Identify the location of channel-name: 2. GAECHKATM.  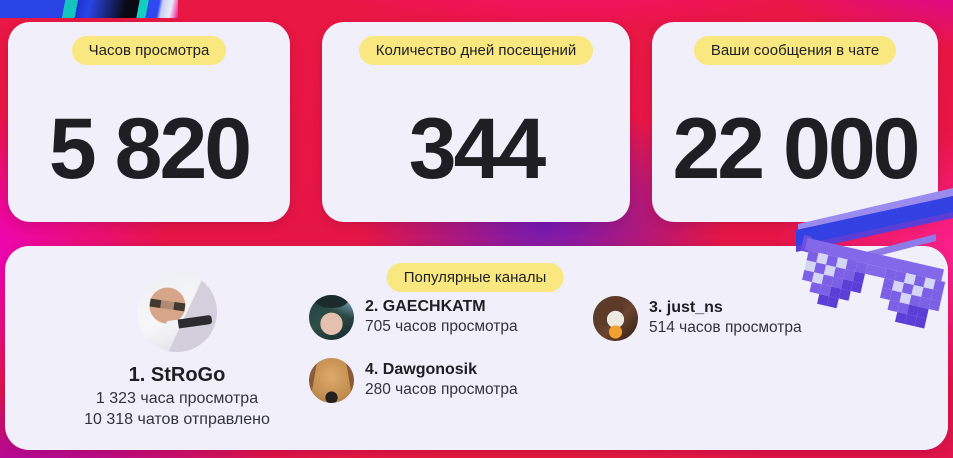
(425, 306).